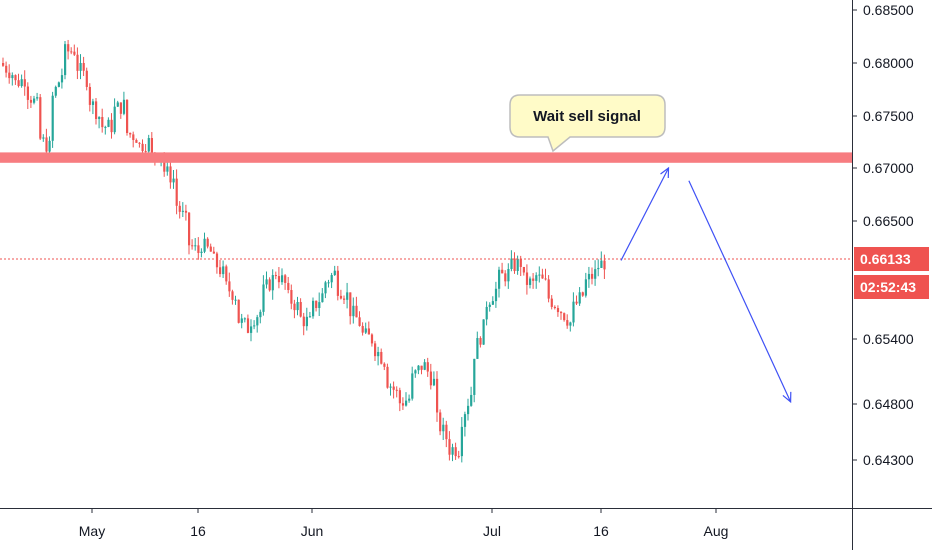 This screenshot has height=550, width=932. I want to click on forecast-arrow-down, so click(740, 291).